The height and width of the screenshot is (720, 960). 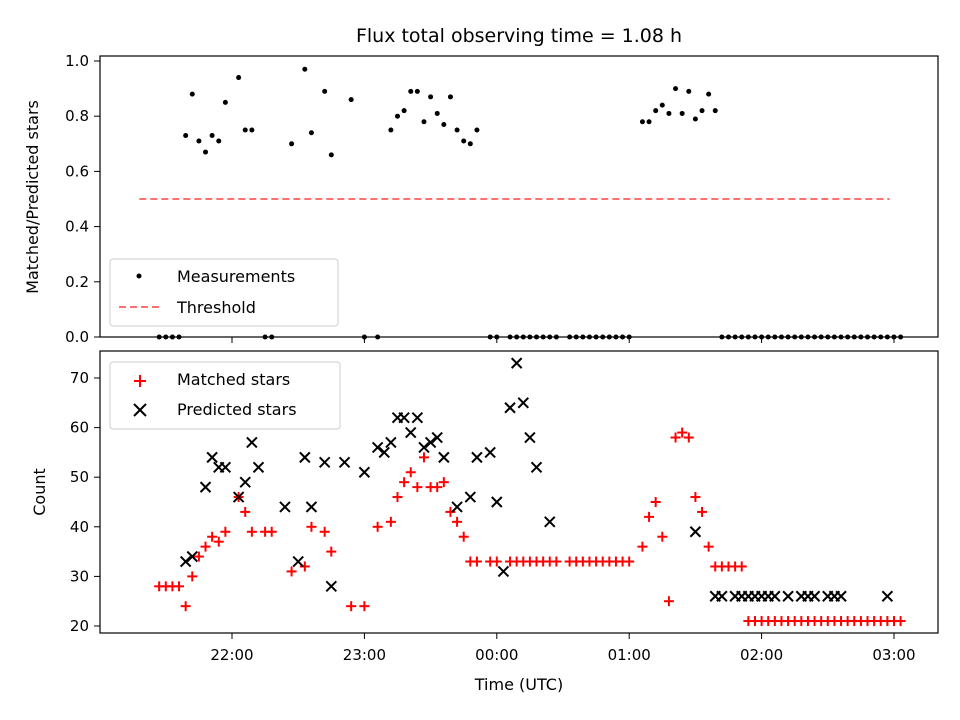 I want to click on top-y-axis-label: Matched/Predicted stars, so click(x=32, y=197).